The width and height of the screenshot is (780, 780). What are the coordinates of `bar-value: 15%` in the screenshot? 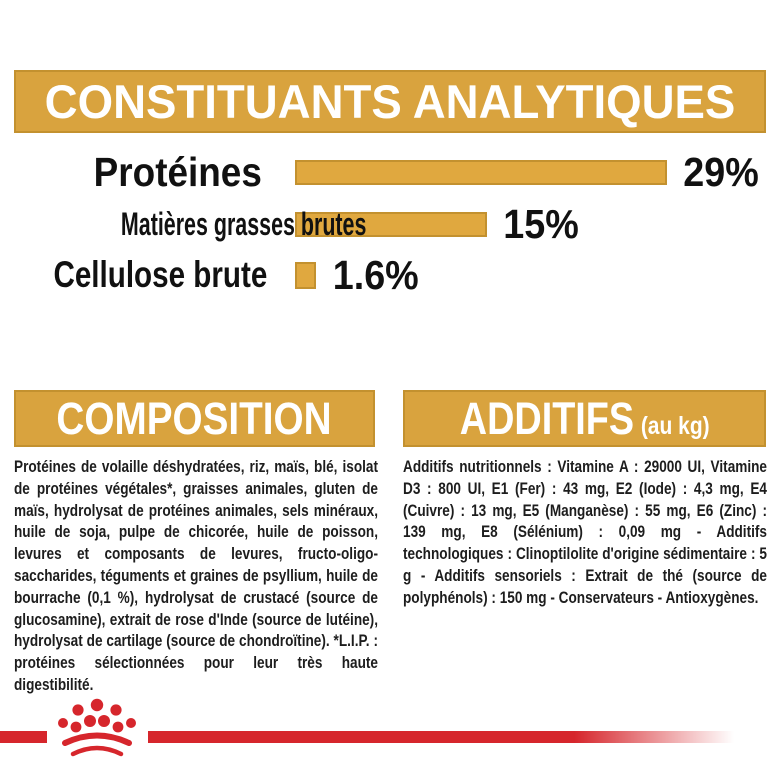 It's located at (541, 223).